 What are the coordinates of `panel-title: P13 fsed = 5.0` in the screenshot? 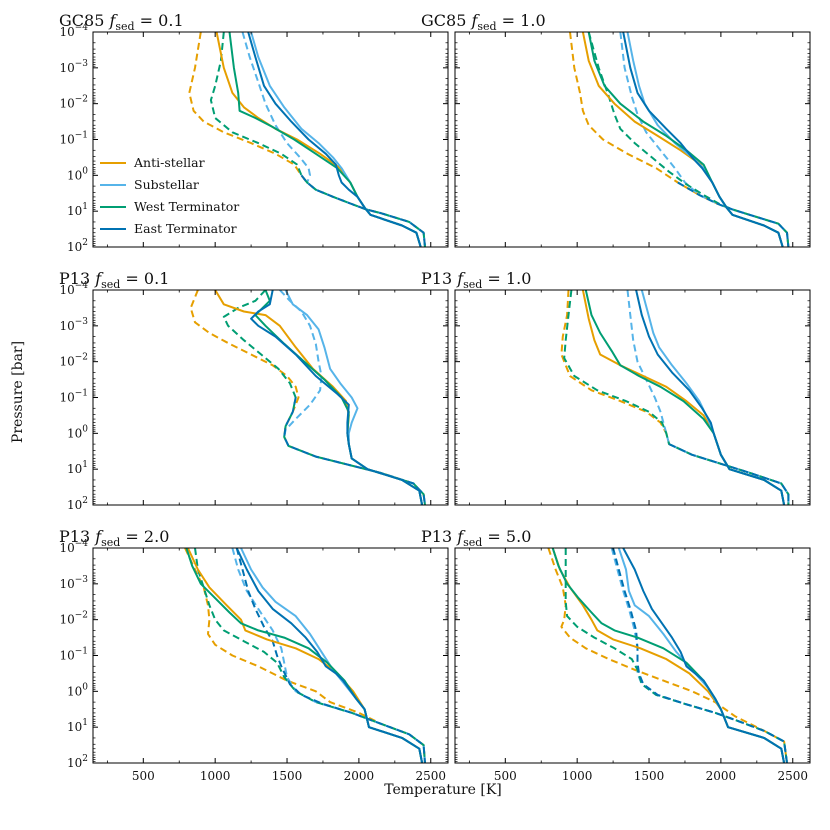 It's located at (476, 538).